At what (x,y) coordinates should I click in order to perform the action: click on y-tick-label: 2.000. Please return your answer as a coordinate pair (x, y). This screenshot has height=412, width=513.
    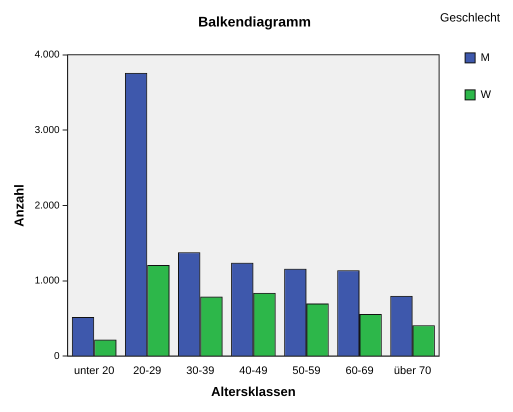
    Looking at the image, I should click on (47, 206).